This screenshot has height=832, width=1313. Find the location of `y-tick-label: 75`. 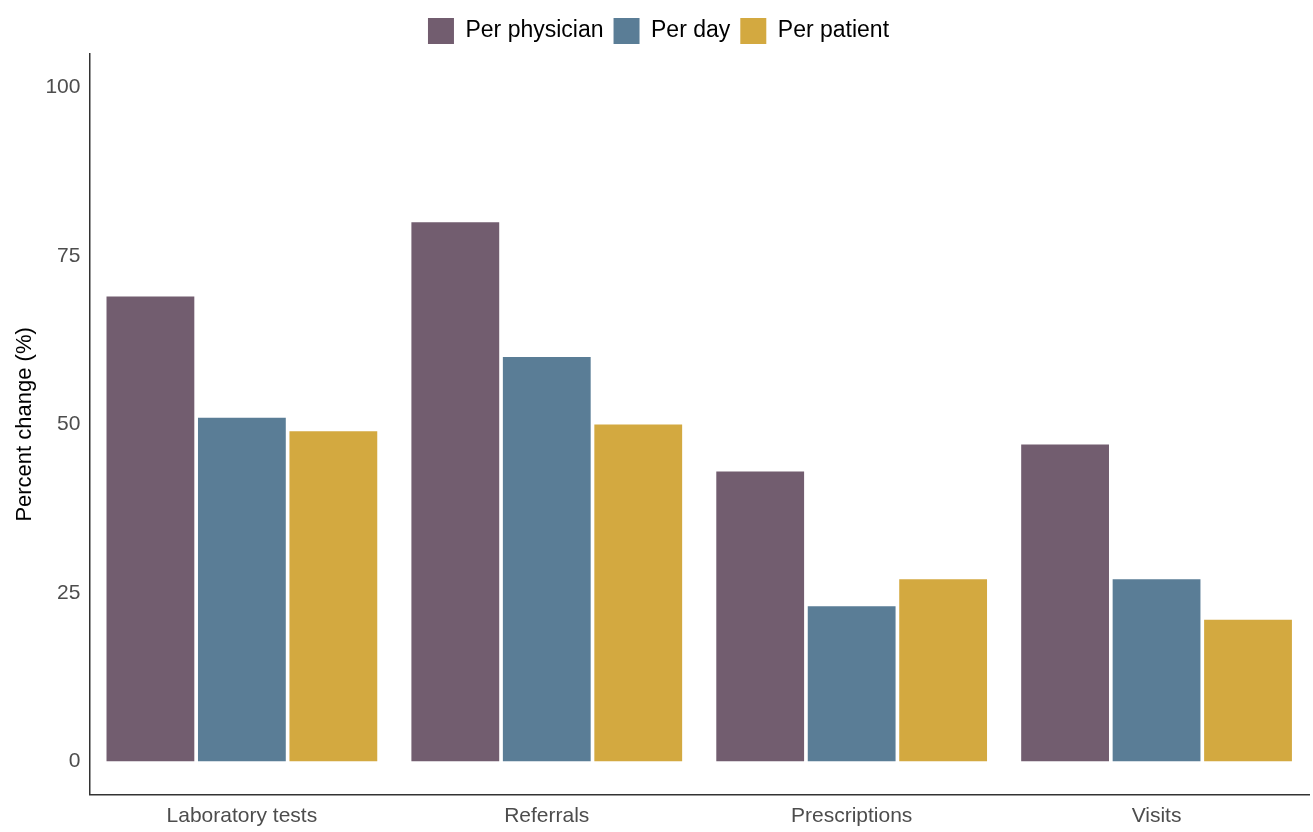

y-tick-label: 75 is located at coordinates (69, 254).